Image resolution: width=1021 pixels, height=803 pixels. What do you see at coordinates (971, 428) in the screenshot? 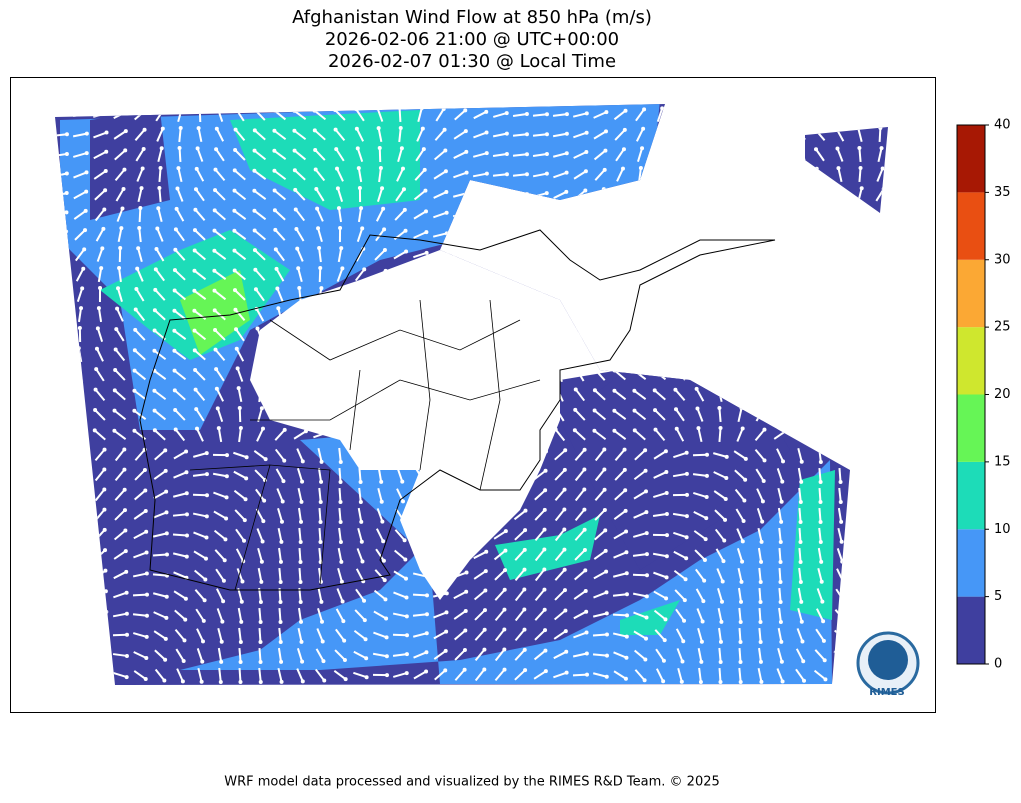
I see `colorbar-bin` at bounding box center [971, 428].